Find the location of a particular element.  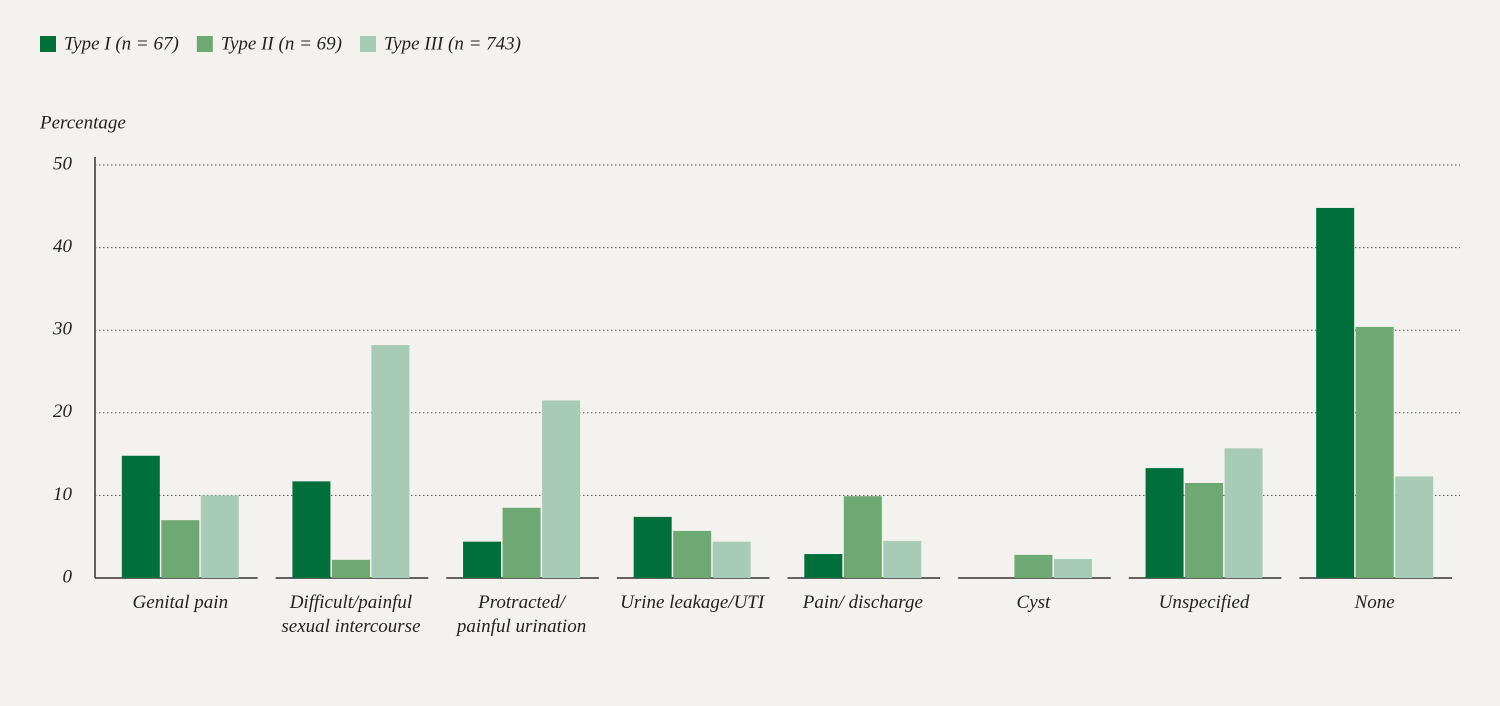

legend-label: Type I (n = 67) is located at coordinates (121, 43).